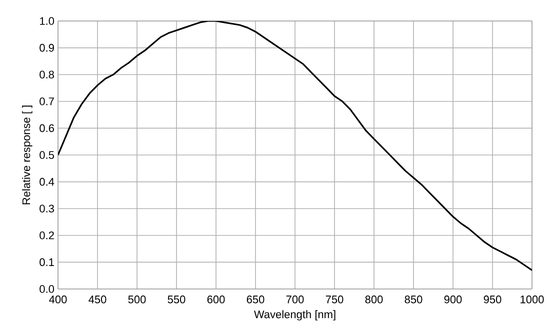 The width and height of the screenshot is (554, 331). Describe the element at coordinates (47, 102) in the screenshot. I see `y-tick-label: 0.7` at that location.